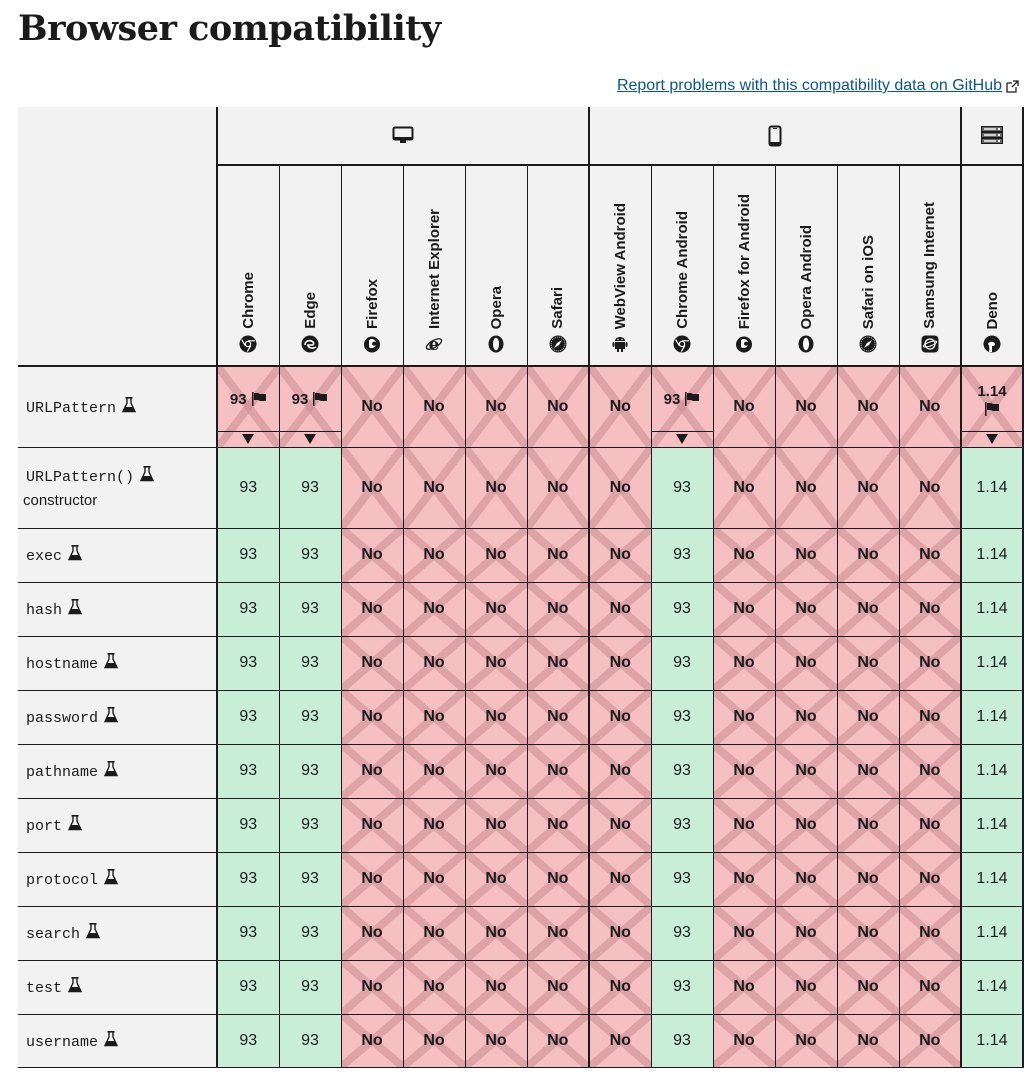 This screenshot has width=1029, height=1076. I want to click on feature-name: exec, so click(44, 556).